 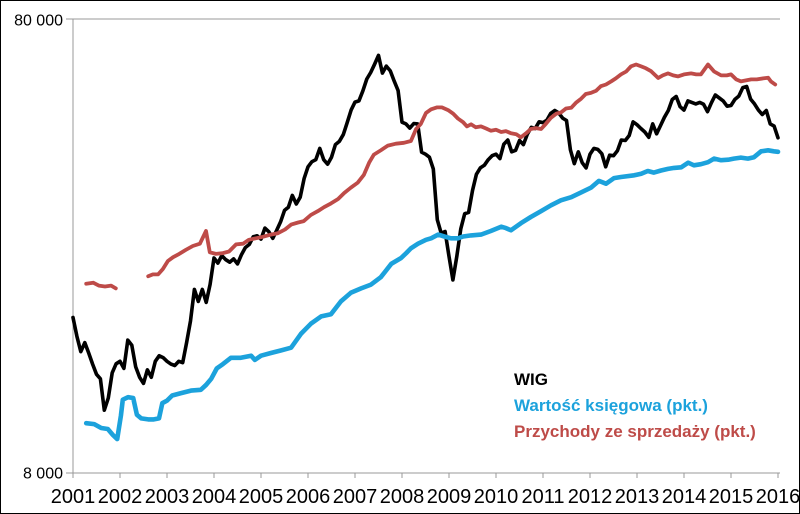 What do you see at coordinates (308, 497) in the screenshot?
I see `x-axis-label: 2006` at bounding box center [308, 497].